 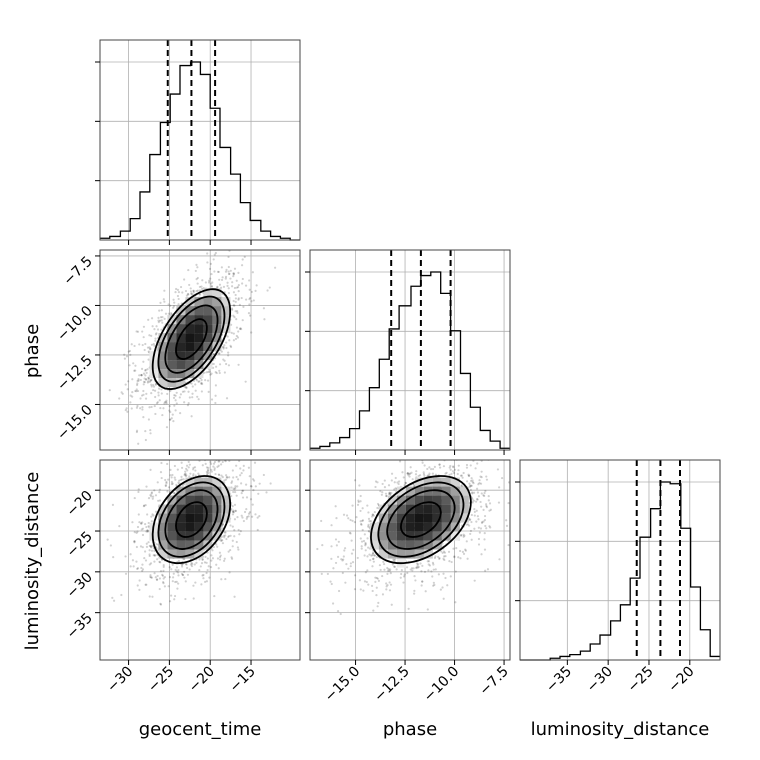 What do you see at coordinates (200, 729) in the screenshot?
I see `x-axis-label-geocent-time: geocent_time` at bounding box center [200, 729].